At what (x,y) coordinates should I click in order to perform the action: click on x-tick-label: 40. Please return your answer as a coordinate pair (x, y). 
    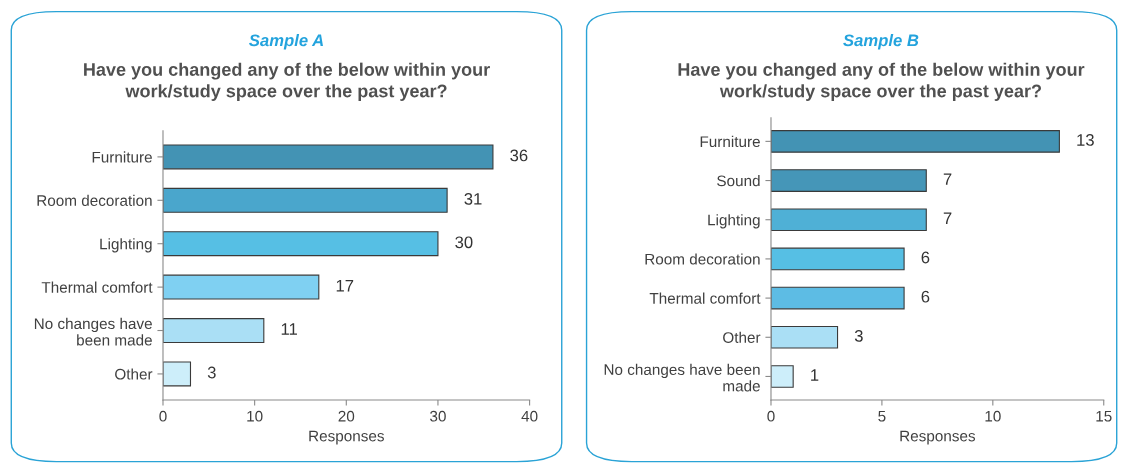
    Looking at the image, I should click on (529, 416).